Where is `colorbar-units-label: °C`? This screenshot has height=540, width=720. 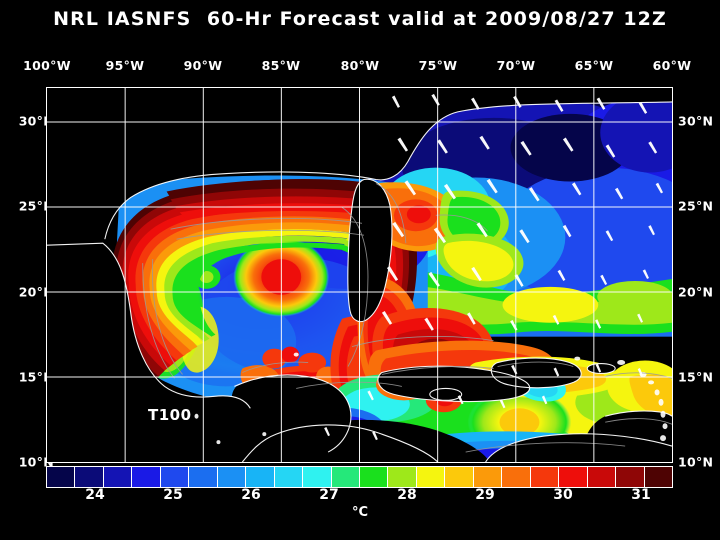
colorbar-units-label: °C is located at coordinates (360, 512).